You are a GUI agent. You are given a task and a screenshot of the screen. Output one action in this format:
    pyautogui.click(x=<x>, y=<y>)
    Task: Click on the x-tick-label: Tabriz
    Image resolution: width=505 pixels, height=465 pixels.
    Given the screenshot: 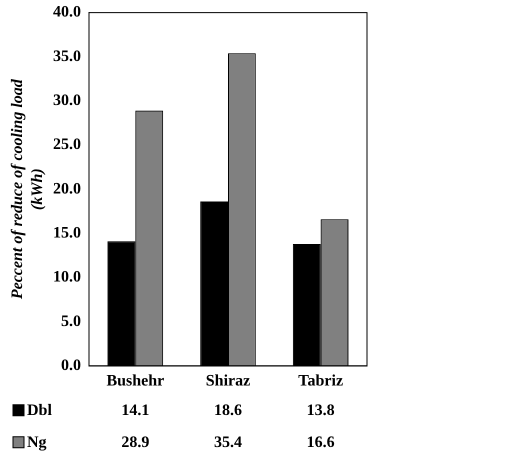 What is the action you would take?
    pyautogui.click(x=321, y=381)
    